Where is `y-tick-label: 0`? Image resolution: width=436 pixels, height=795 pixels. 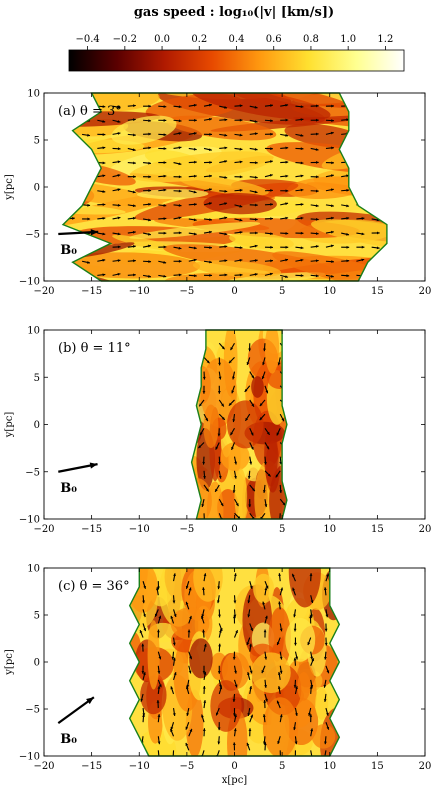
y-tick-label: 0 is located at coordinates (37, 188).